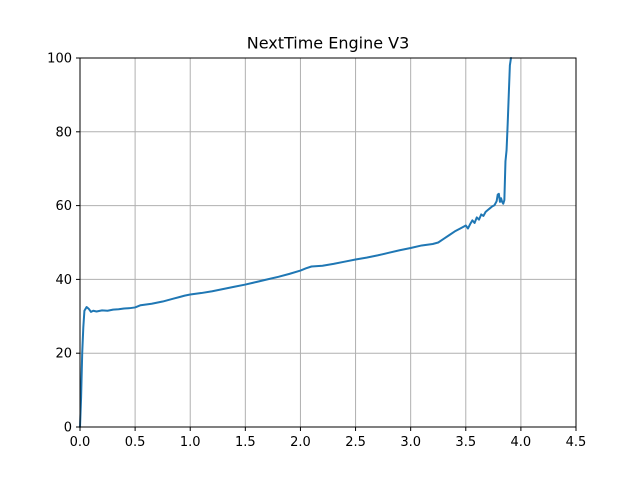 This screenshot has height=480, width=640. Describe the element at coordinates (80, 442) in the screenshot. I see `x-tick-label: 0.0` at that location.